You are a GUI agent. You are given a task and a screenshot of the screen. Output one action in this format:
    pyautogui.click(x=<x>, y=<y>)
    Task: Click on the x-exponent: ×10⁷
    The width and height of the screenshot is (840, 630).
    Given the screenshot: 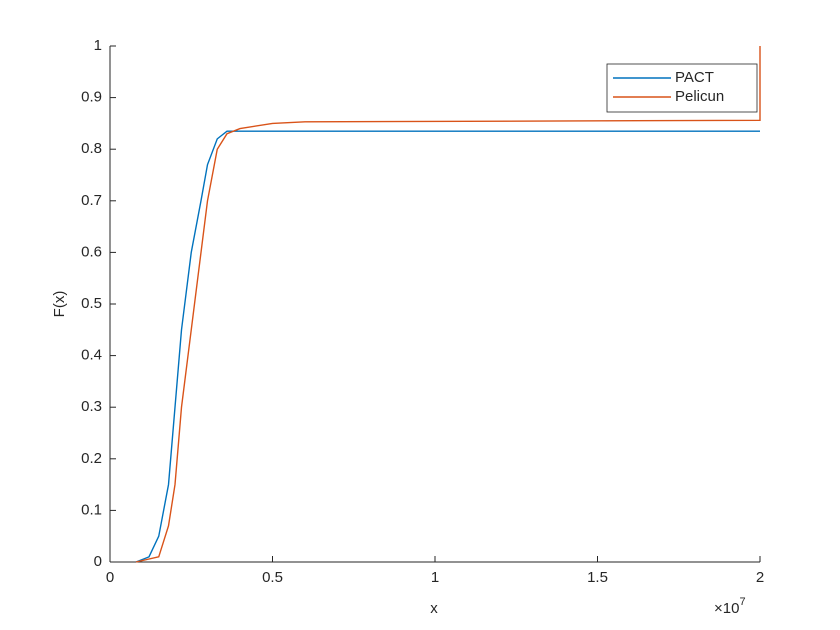 What is the action you would take?
    pyautogui.click(x=730, y=606)
    